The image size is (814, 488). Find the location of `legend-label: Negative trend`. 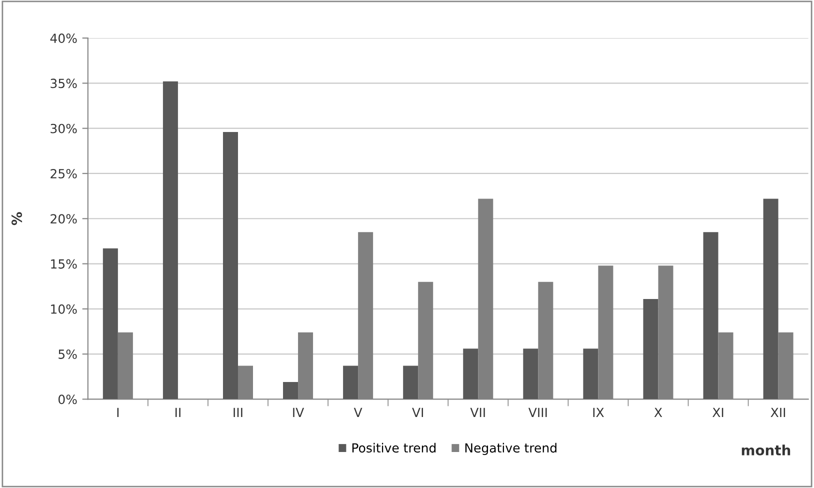

legend-label: Negative trend is located at coordinates (510, 449).